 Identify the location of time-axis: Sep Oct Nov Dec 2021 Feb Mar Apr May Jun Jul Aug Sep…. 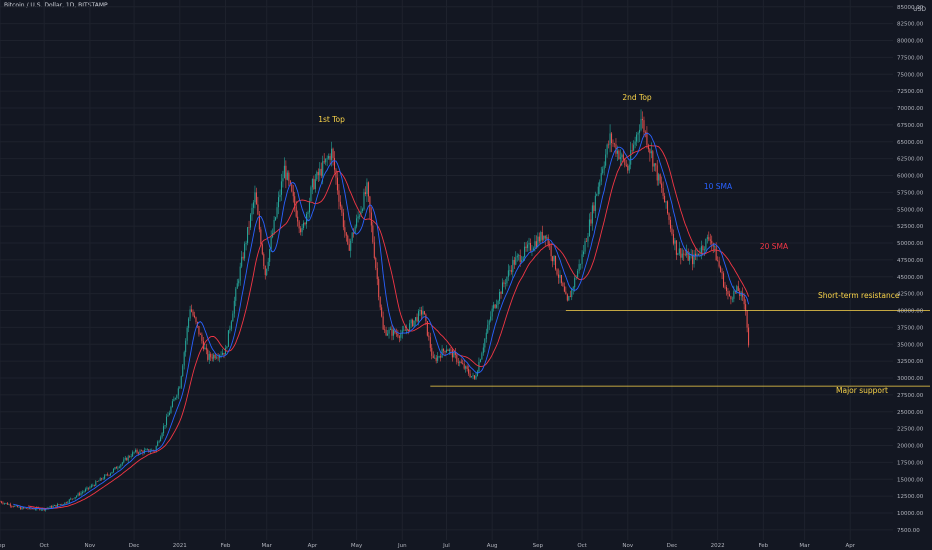
(428, 546).